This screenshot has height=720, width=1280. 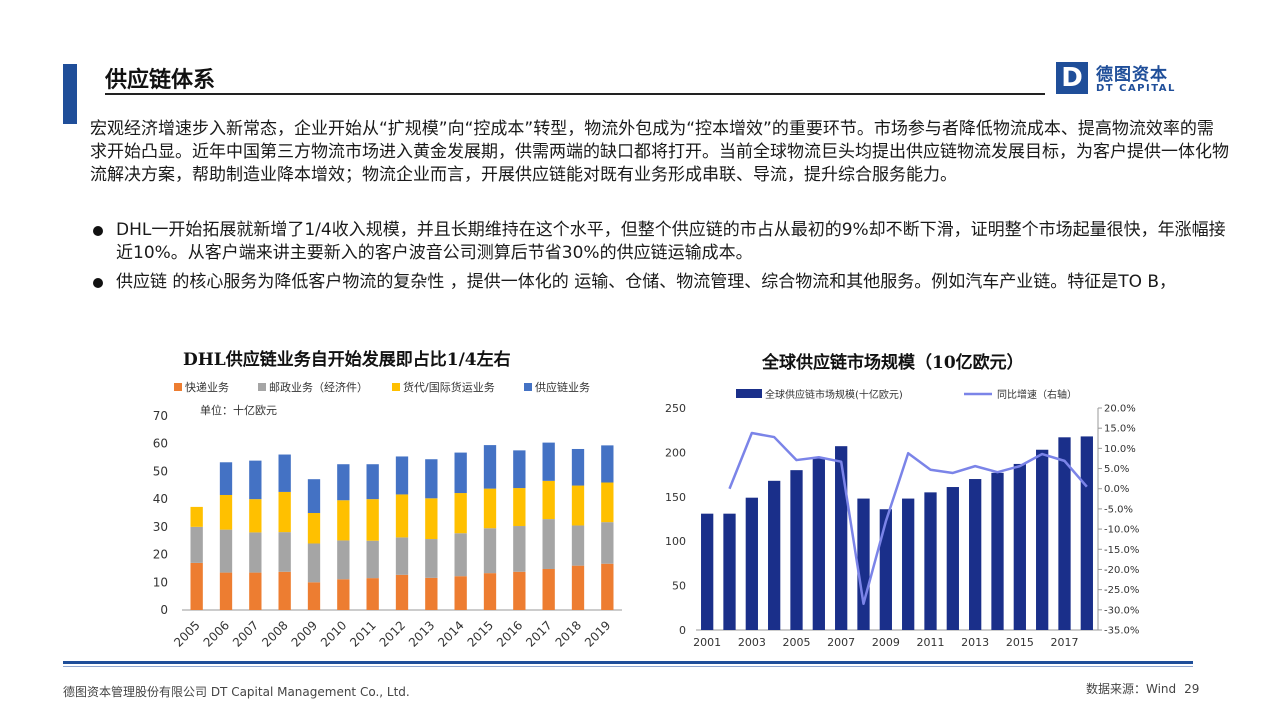 I want to click on y-right-tick-label: -15.0%, so click(x=1121, y=550).